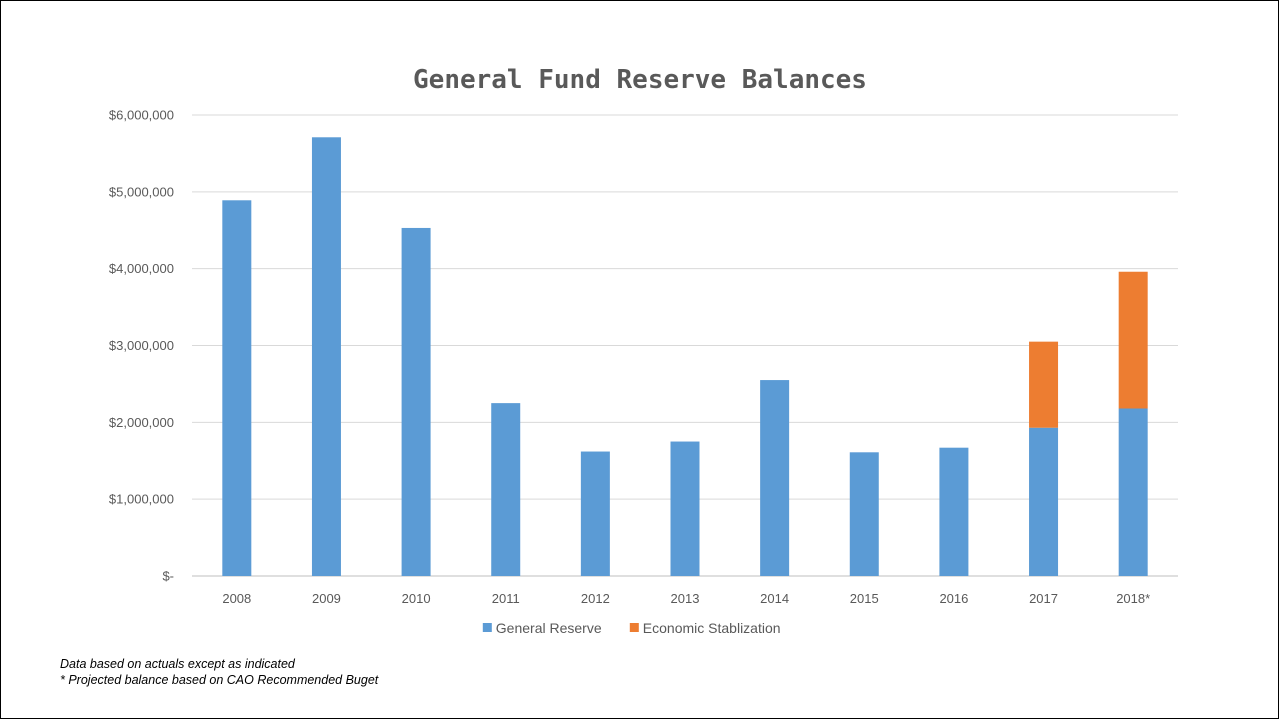 The width and height of the screenshot is (1279, 719). What do you see at coordinates (1133, 492) in the screenshot?
I see `bar-general-reserve-2018` at bounding box center [1133, 492].